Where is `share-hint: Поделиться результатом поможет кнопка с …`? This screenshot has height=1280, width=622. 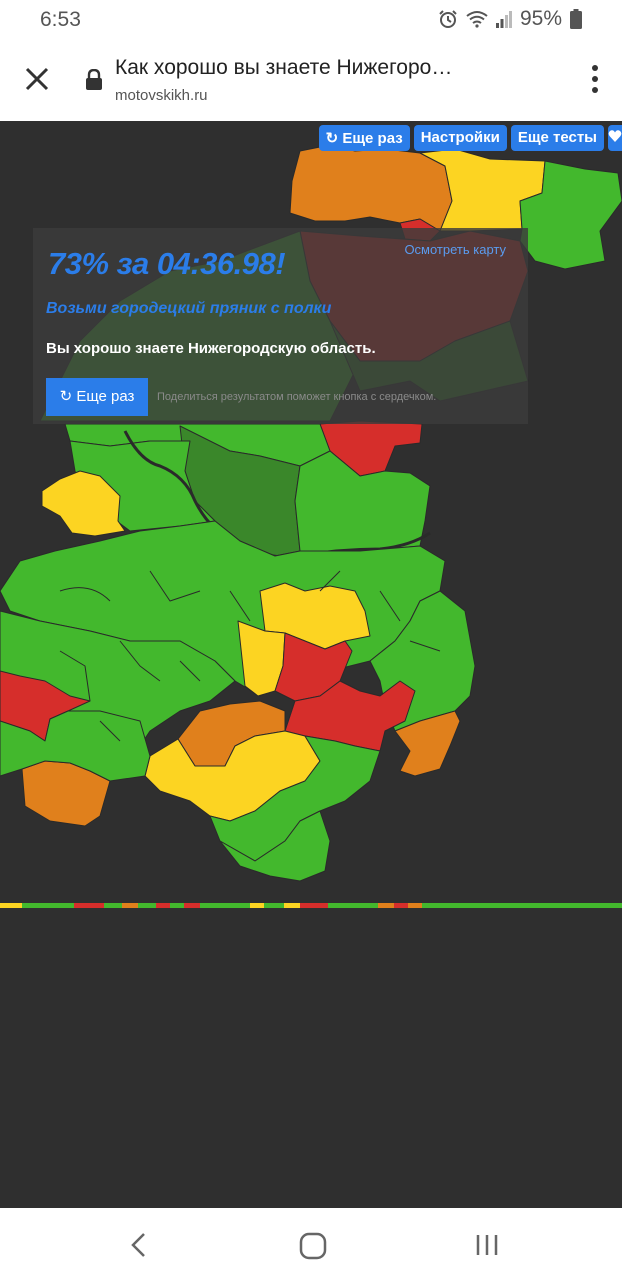 share-hint: Поделиться результатом поможет кнопка с … is located at coordinates (297, 397).